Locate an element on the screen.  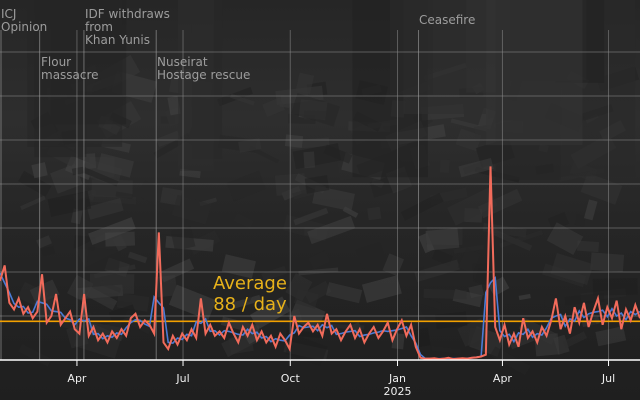
x-tick-year-label: 2025 is located at coordinates (398, 391).